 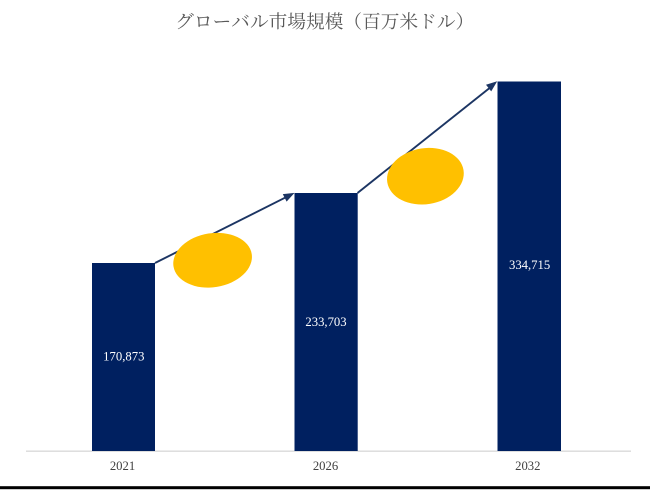 I want to click on svg-text: 170,873, so click(x=123, y=357).